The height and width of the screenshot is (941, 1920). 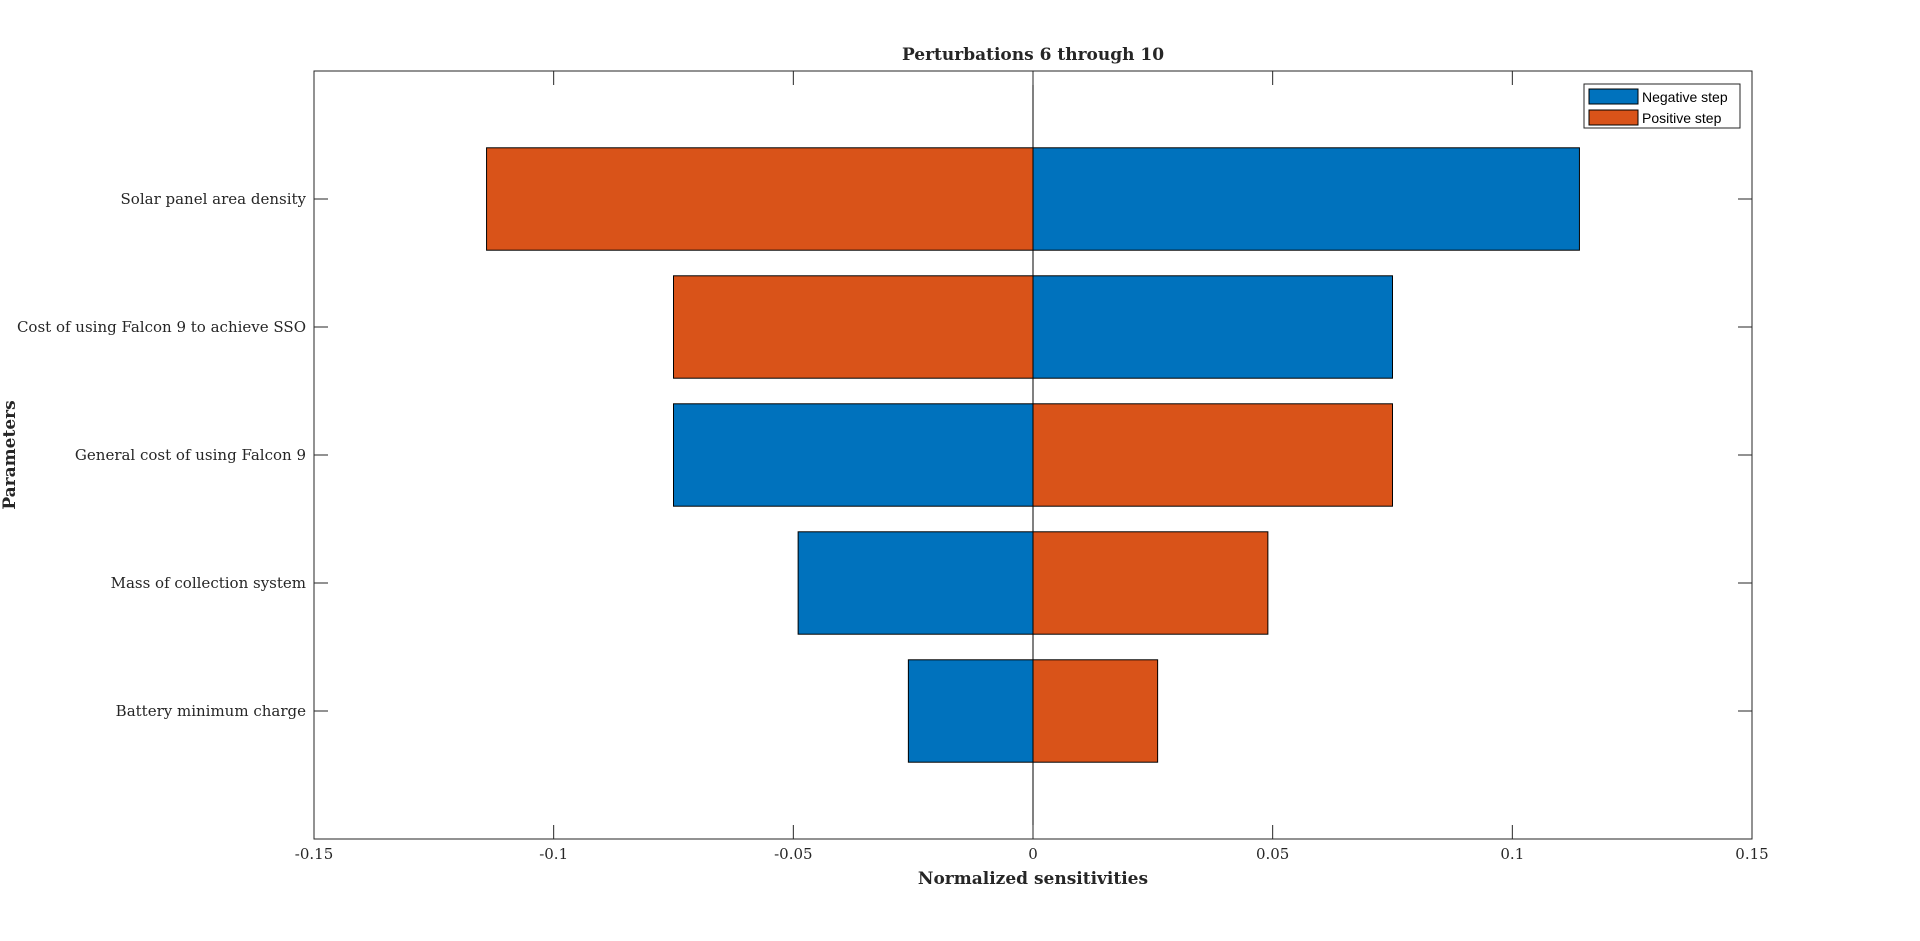 What do you see at coordinates (208, 583) in the screenshot?
I see `y-tick-label: Mass of collection system` at bounding box center [208, 583].